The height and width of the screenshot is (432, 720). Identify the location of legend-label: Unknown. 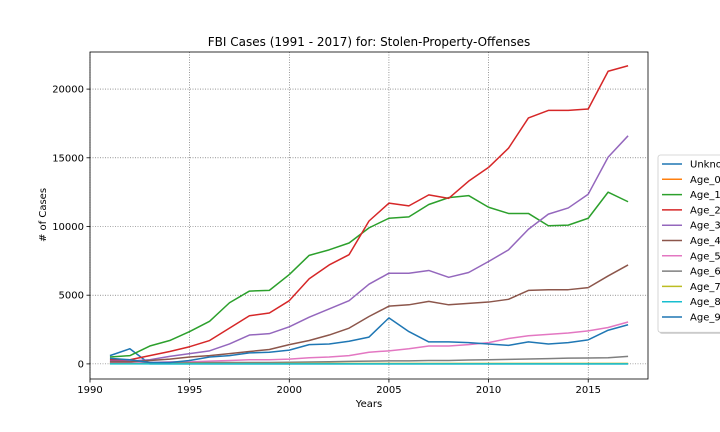
(705, 165).